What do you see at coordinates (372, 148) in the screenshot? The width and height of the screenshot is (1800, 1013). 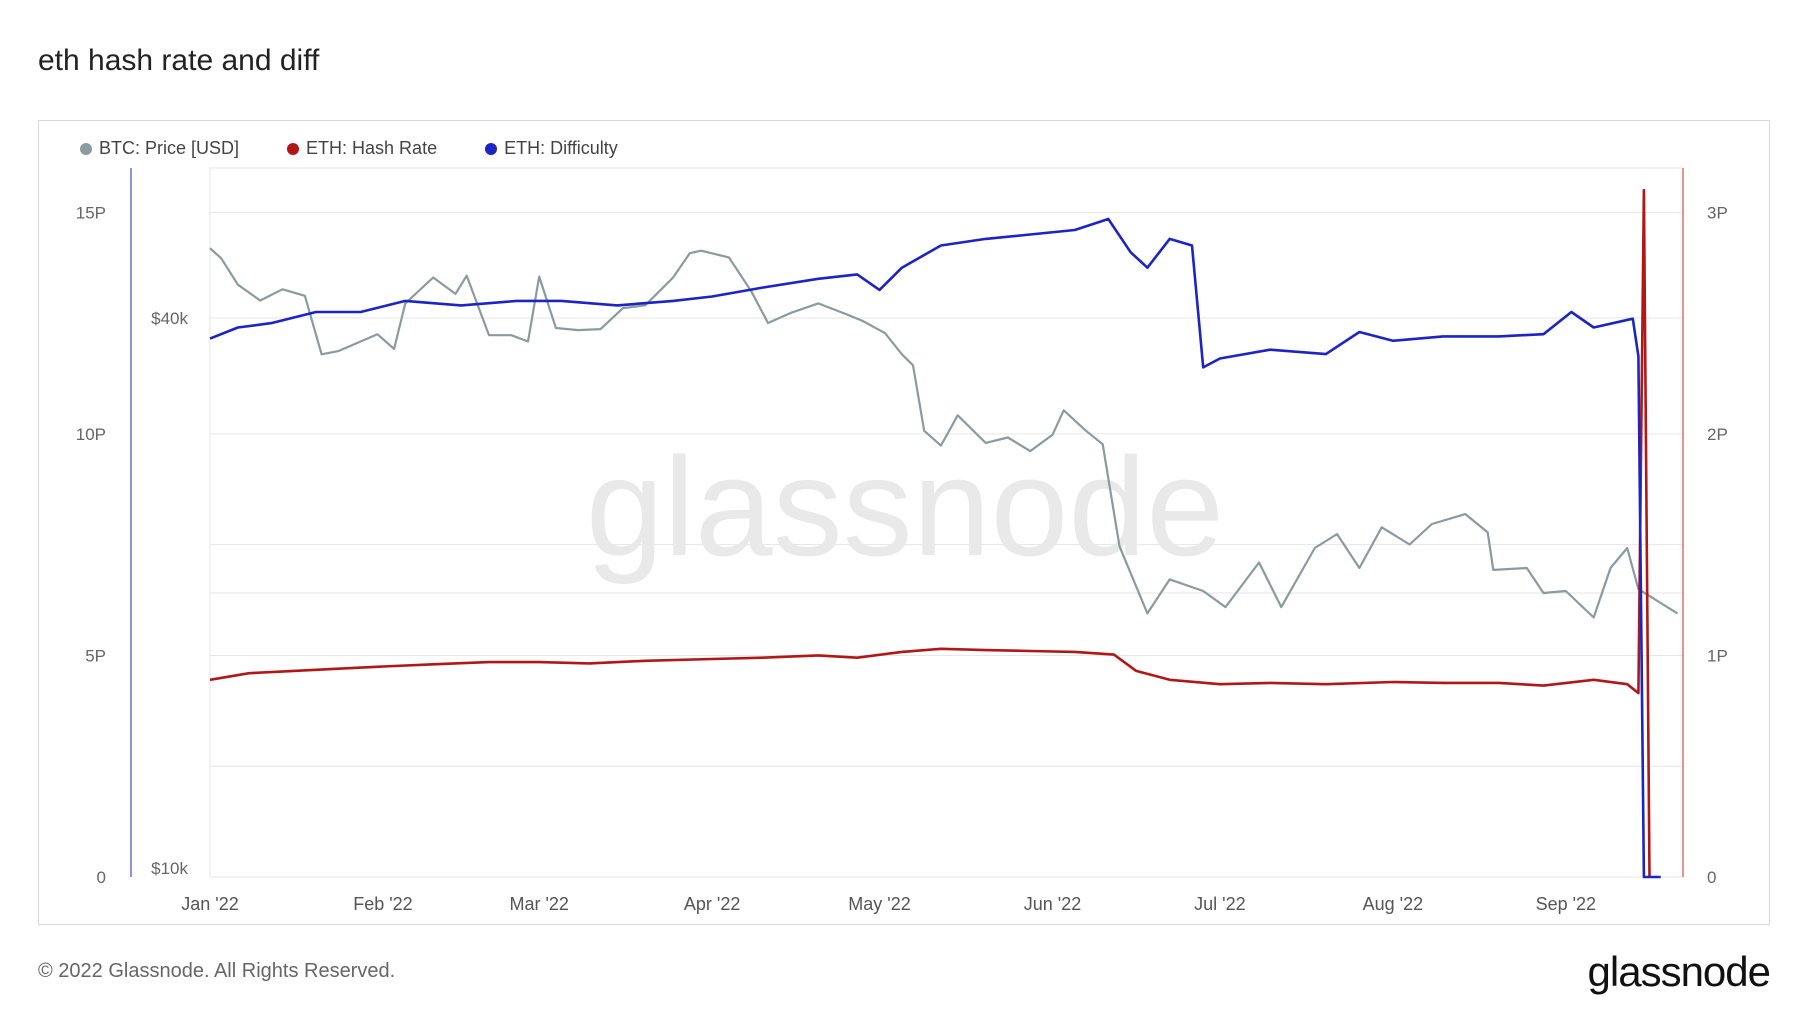 I see `legend-label: ETH: Hash Rate` at bounding box center [372, 148].